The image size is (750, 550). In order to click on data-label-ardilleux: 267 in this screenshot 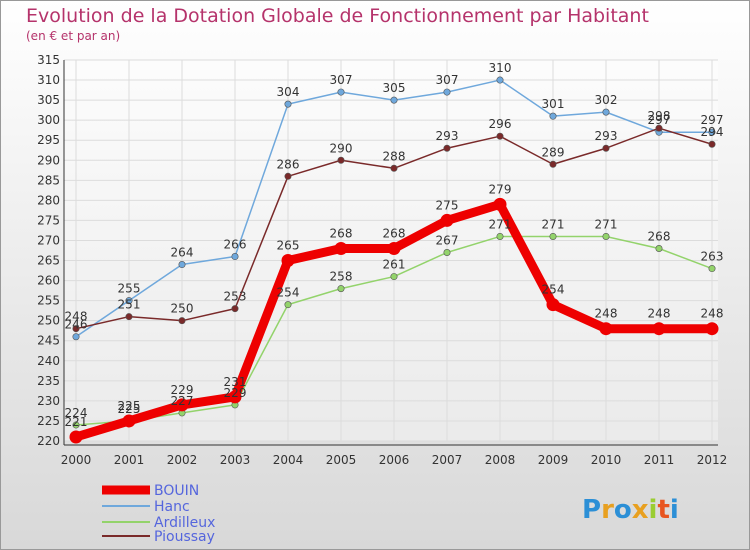, I will do `click(447, 241)`.